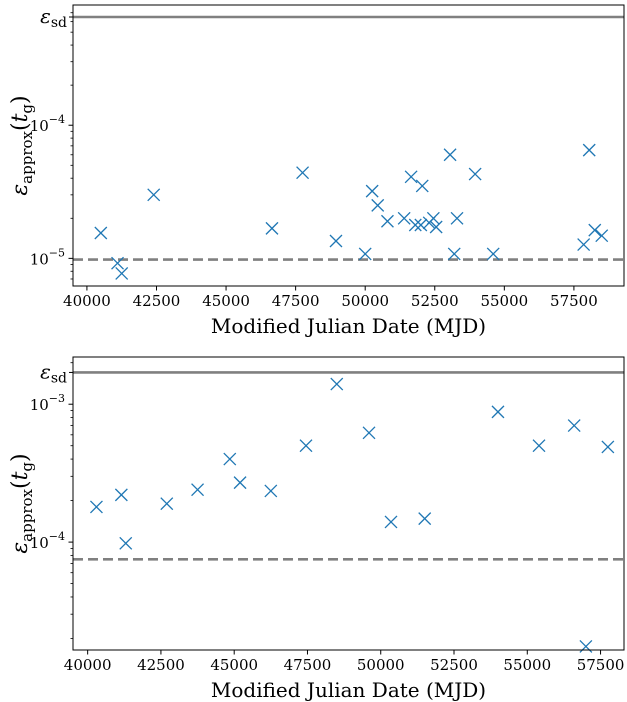 Image resolution: width=627 pixels, height=702 pixels. I want to click on y-tick-label: 10⁻⁵, so click(47, 257).